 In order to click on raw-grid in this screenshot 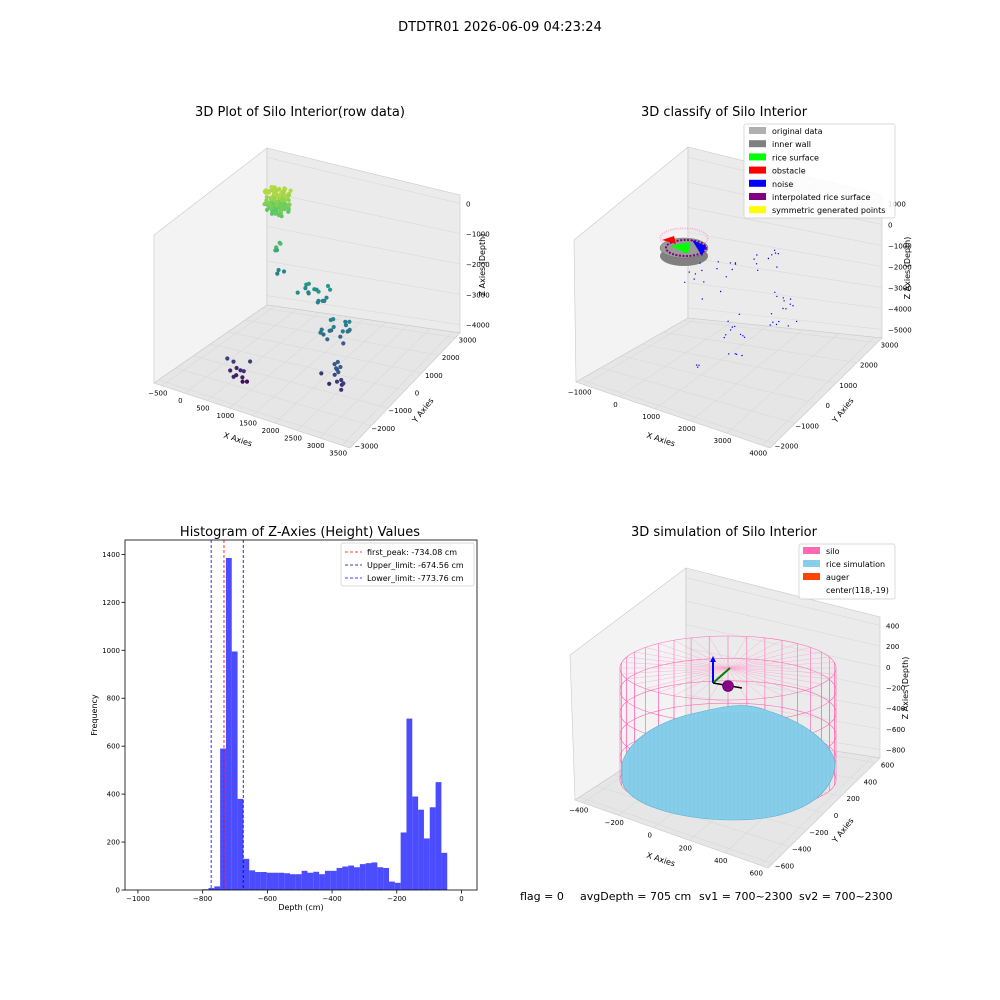, I will do `click(309, 301)`.